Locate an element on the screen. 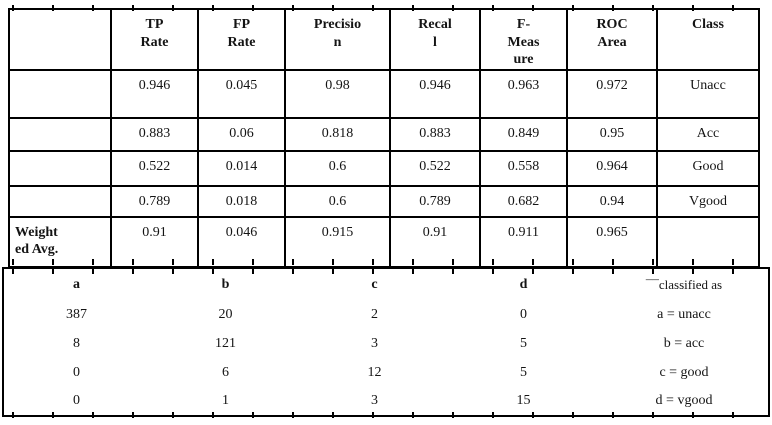 The height and width of the screenshot is (425, 772). metrics-row-unacc: 0.946 0.045 0.98 0.946 0.963 0.972 Unacc is located at coordinates (384, 93).